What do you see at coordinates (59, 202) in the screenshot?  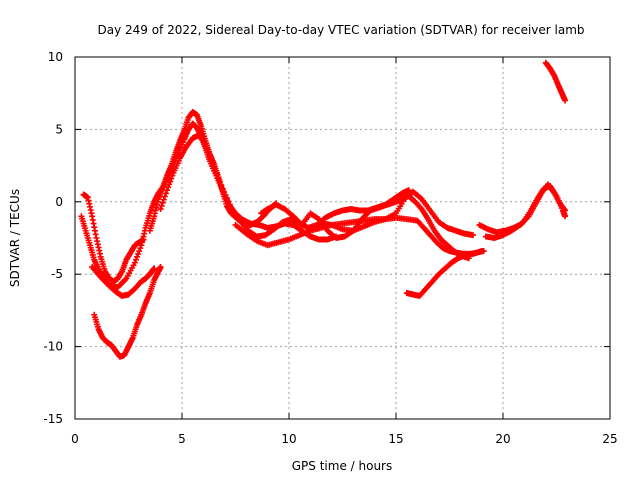 I see `y-tick-label: 0` at bounding box center [59, 202].